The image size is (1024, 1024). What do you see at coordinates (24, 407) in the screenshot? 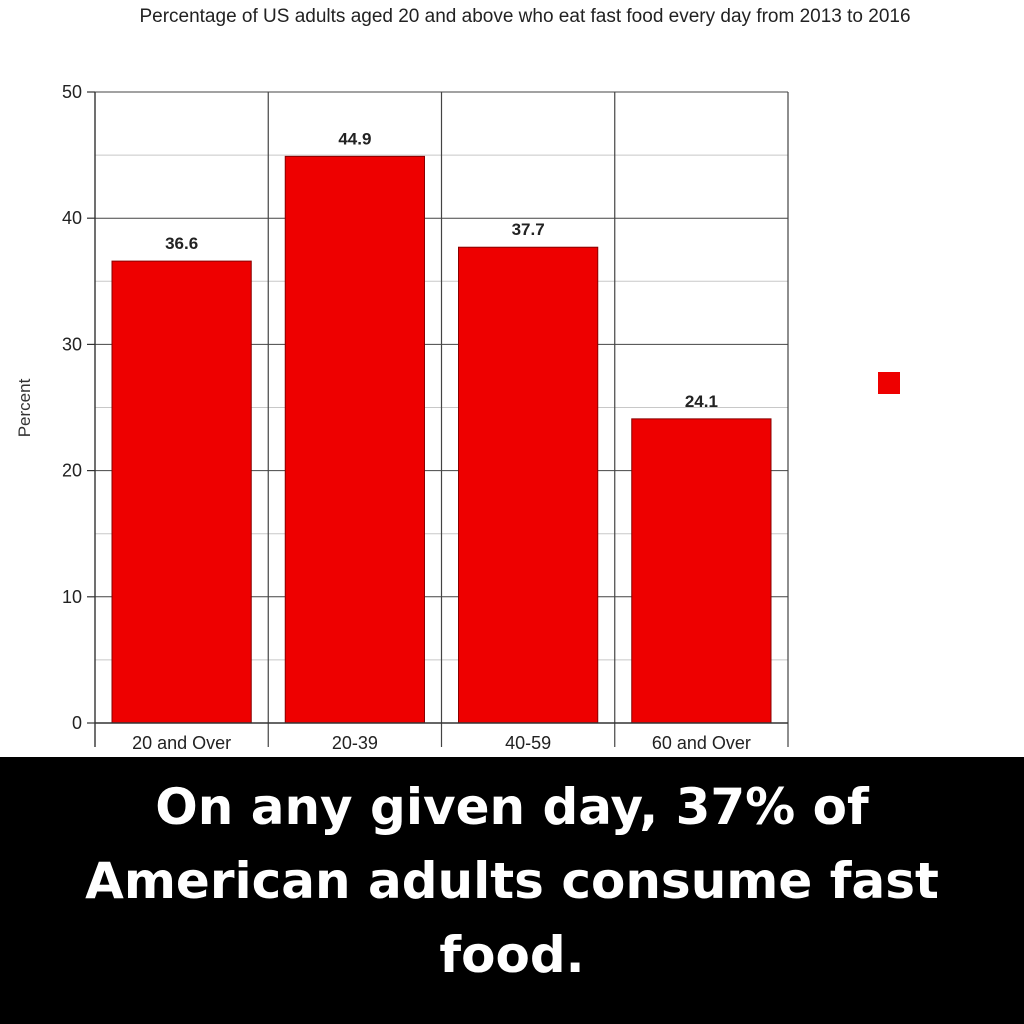
I see `y-axis-label: Percent` at bounding box center [24, 407].